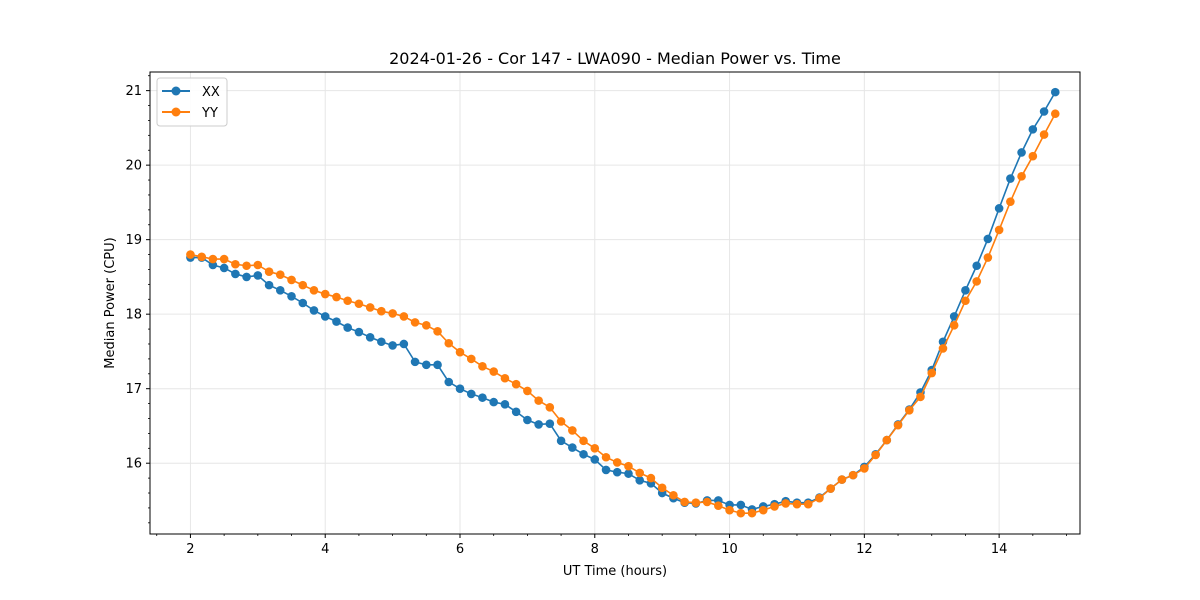  I want to click on legend: XX YY, so click(192, 102).